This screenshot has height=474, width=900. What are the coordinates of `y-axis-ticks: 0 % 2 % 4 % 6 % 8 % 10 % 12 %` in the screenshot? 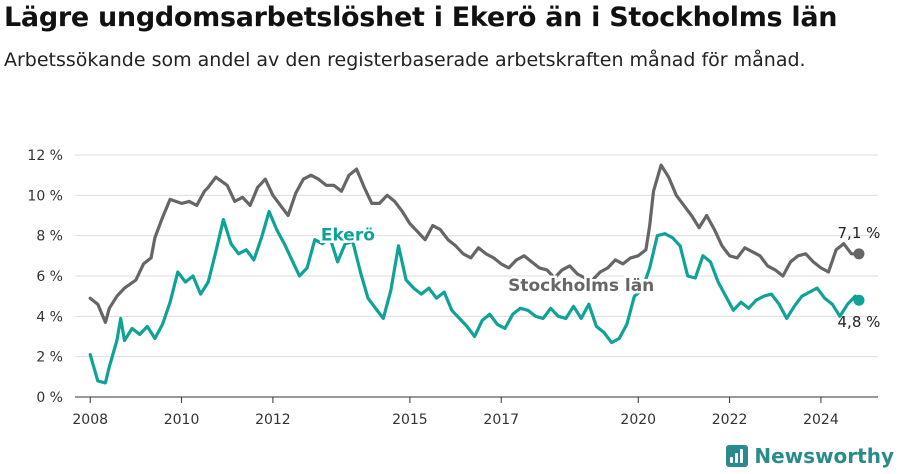 It's located at (45, 277).